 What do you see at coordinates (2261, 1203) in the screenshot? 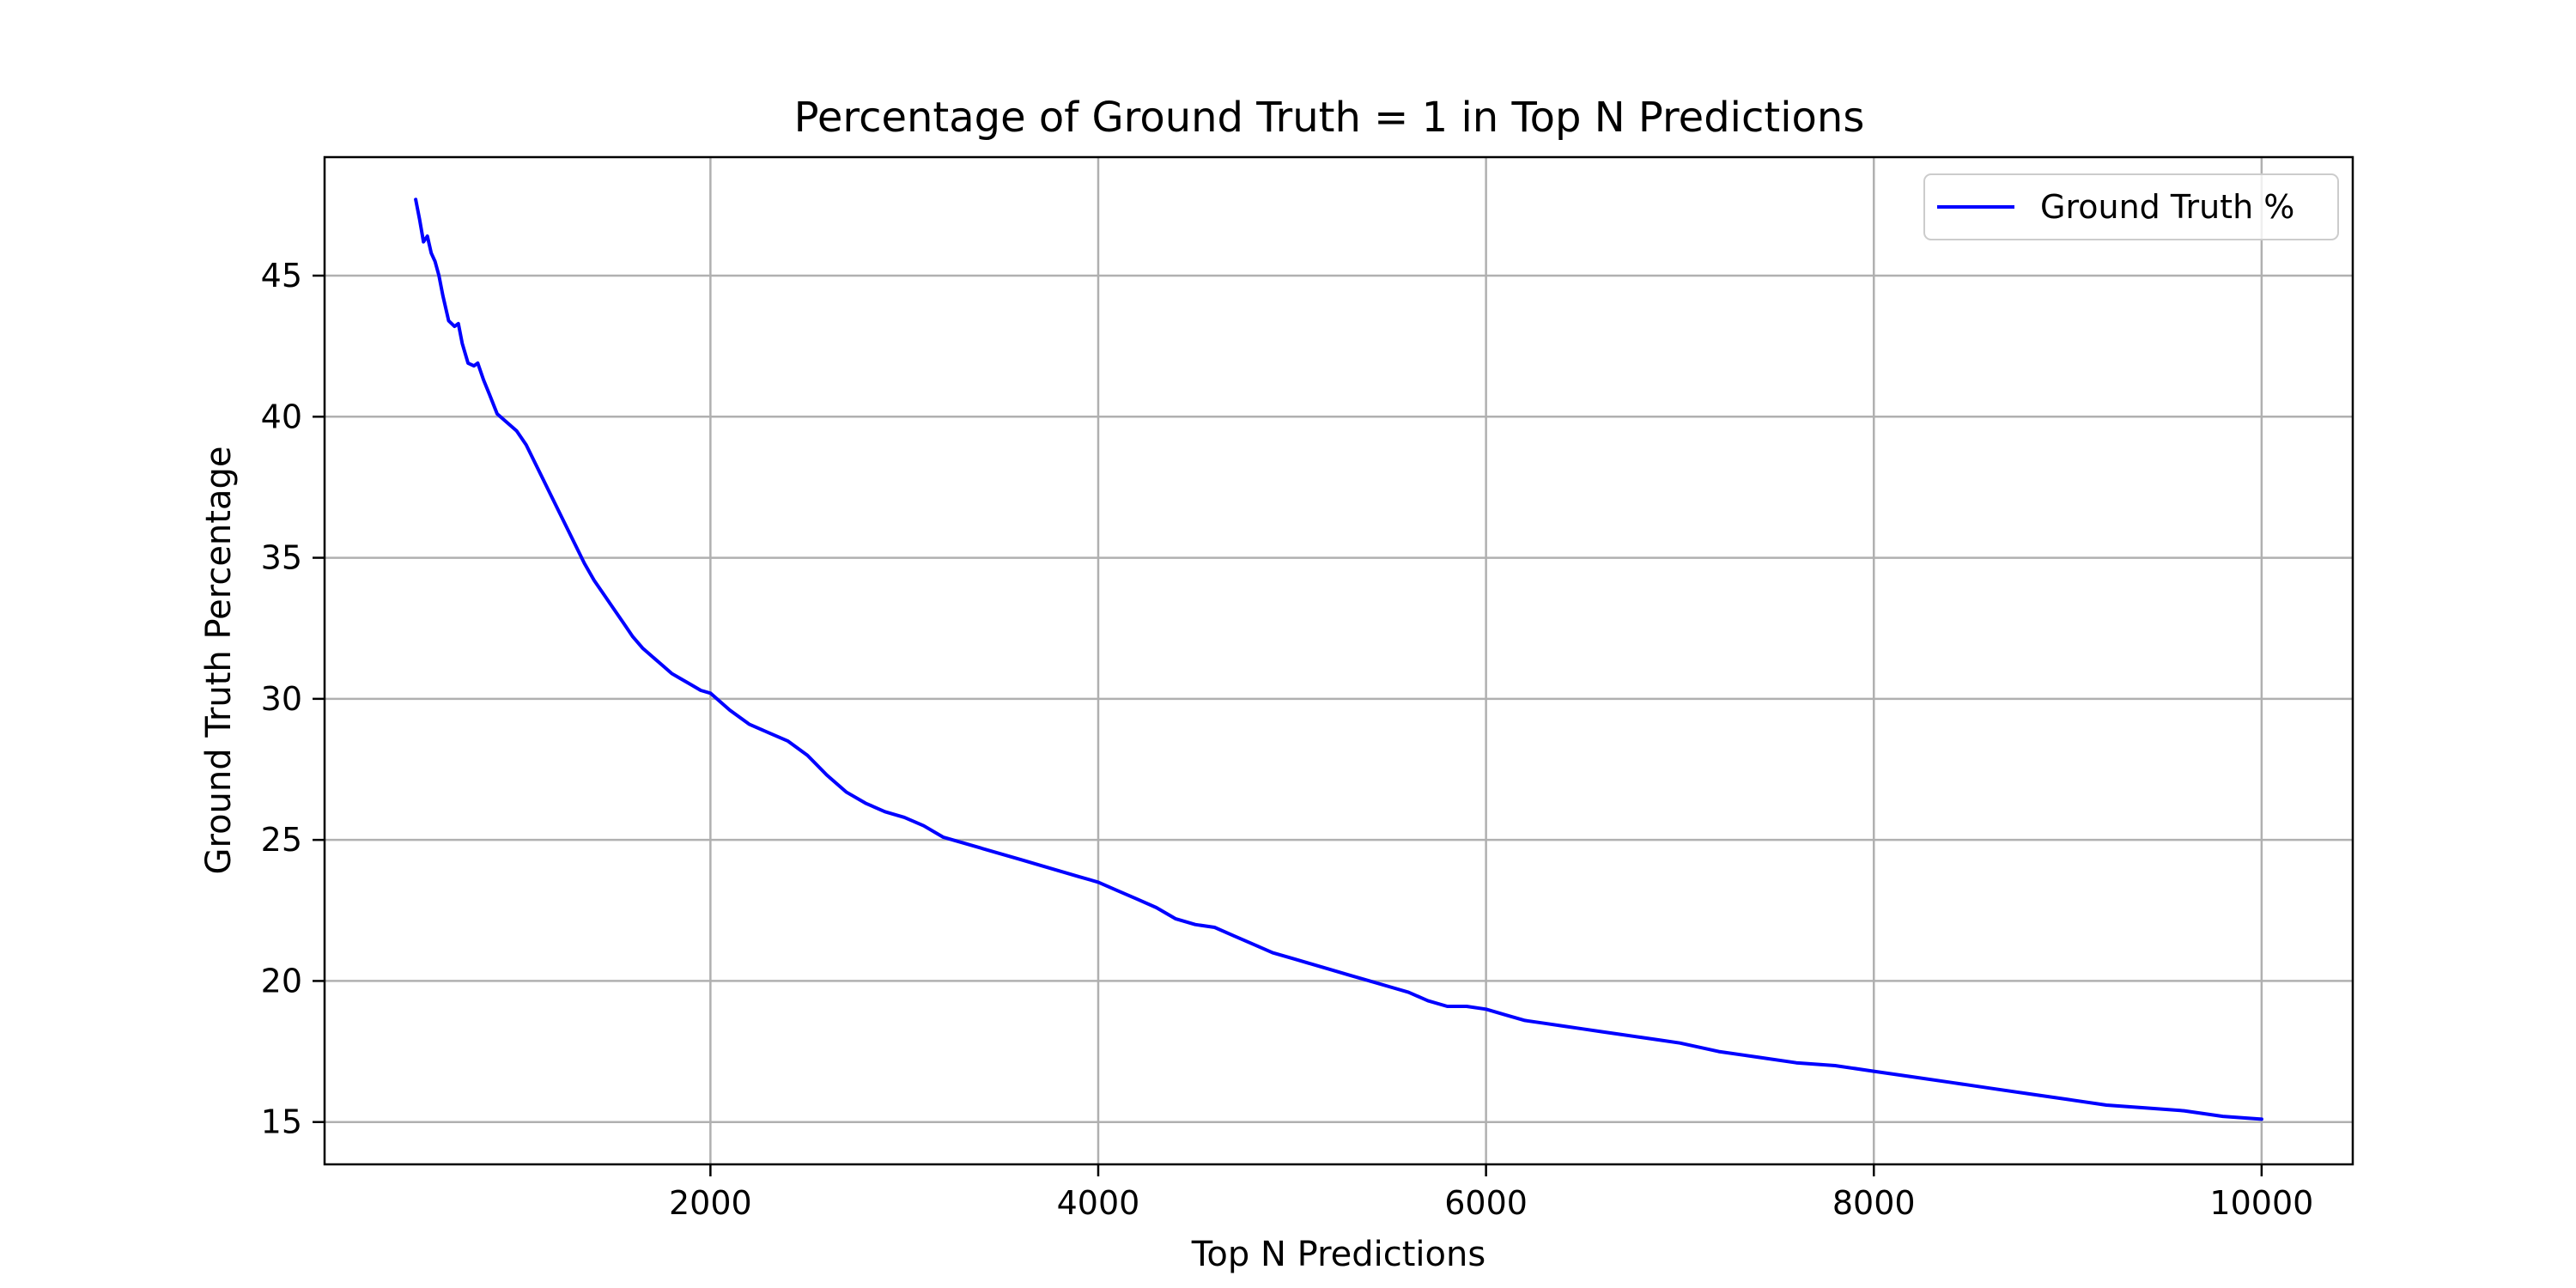
I see `x-tick-label-4: 10000` at bounding box center [2261, 1203].